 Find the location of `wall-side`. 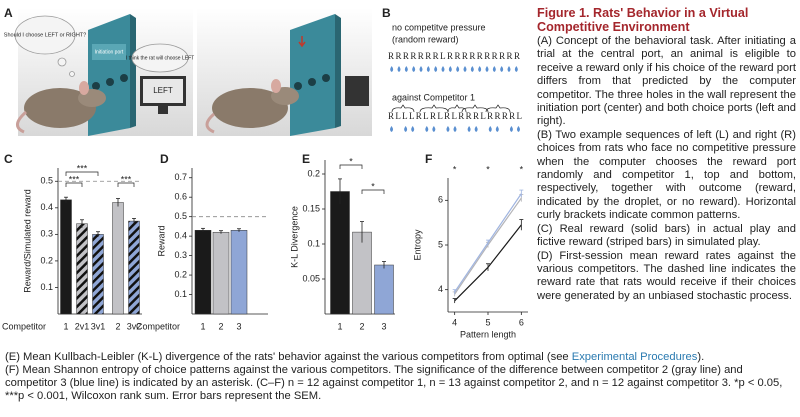

wall-side is located at coordinates (338, 71).